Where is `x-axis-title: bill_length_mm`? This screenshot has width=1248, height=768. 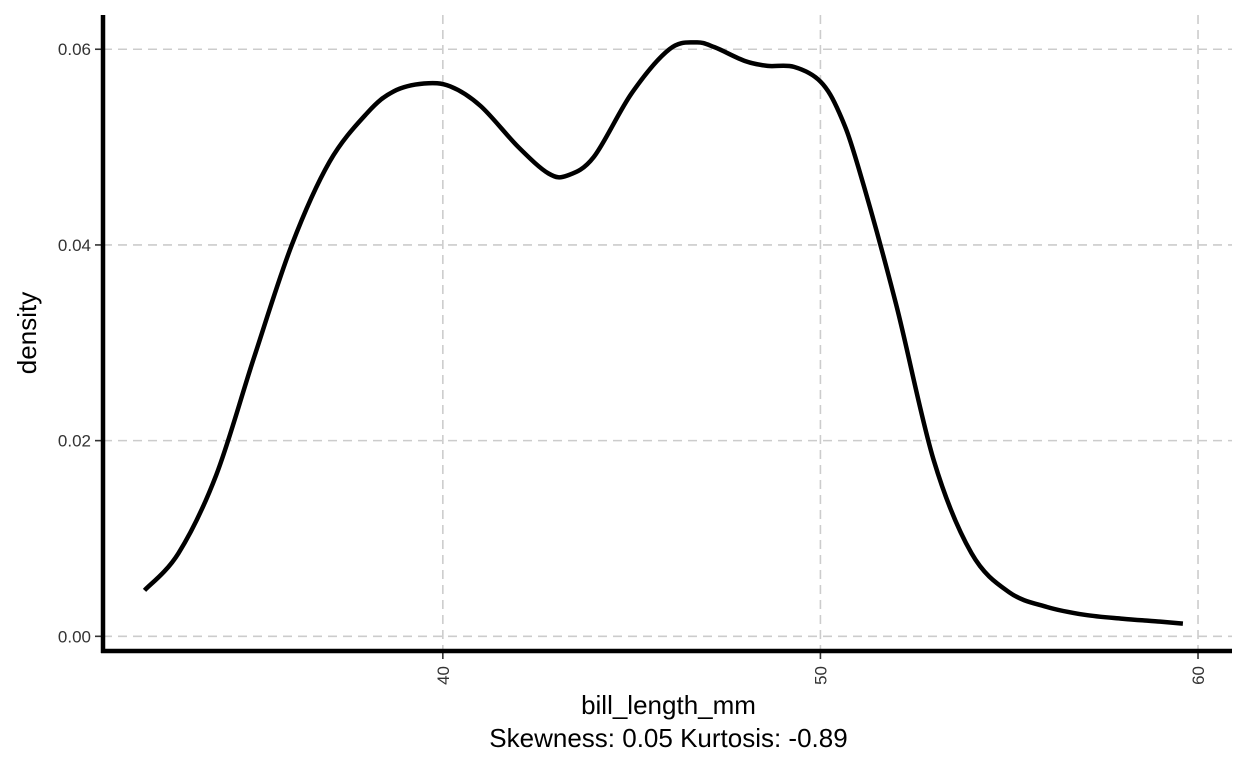 x-axis-title: bill_length_mm is located at coordinates (668, 705).